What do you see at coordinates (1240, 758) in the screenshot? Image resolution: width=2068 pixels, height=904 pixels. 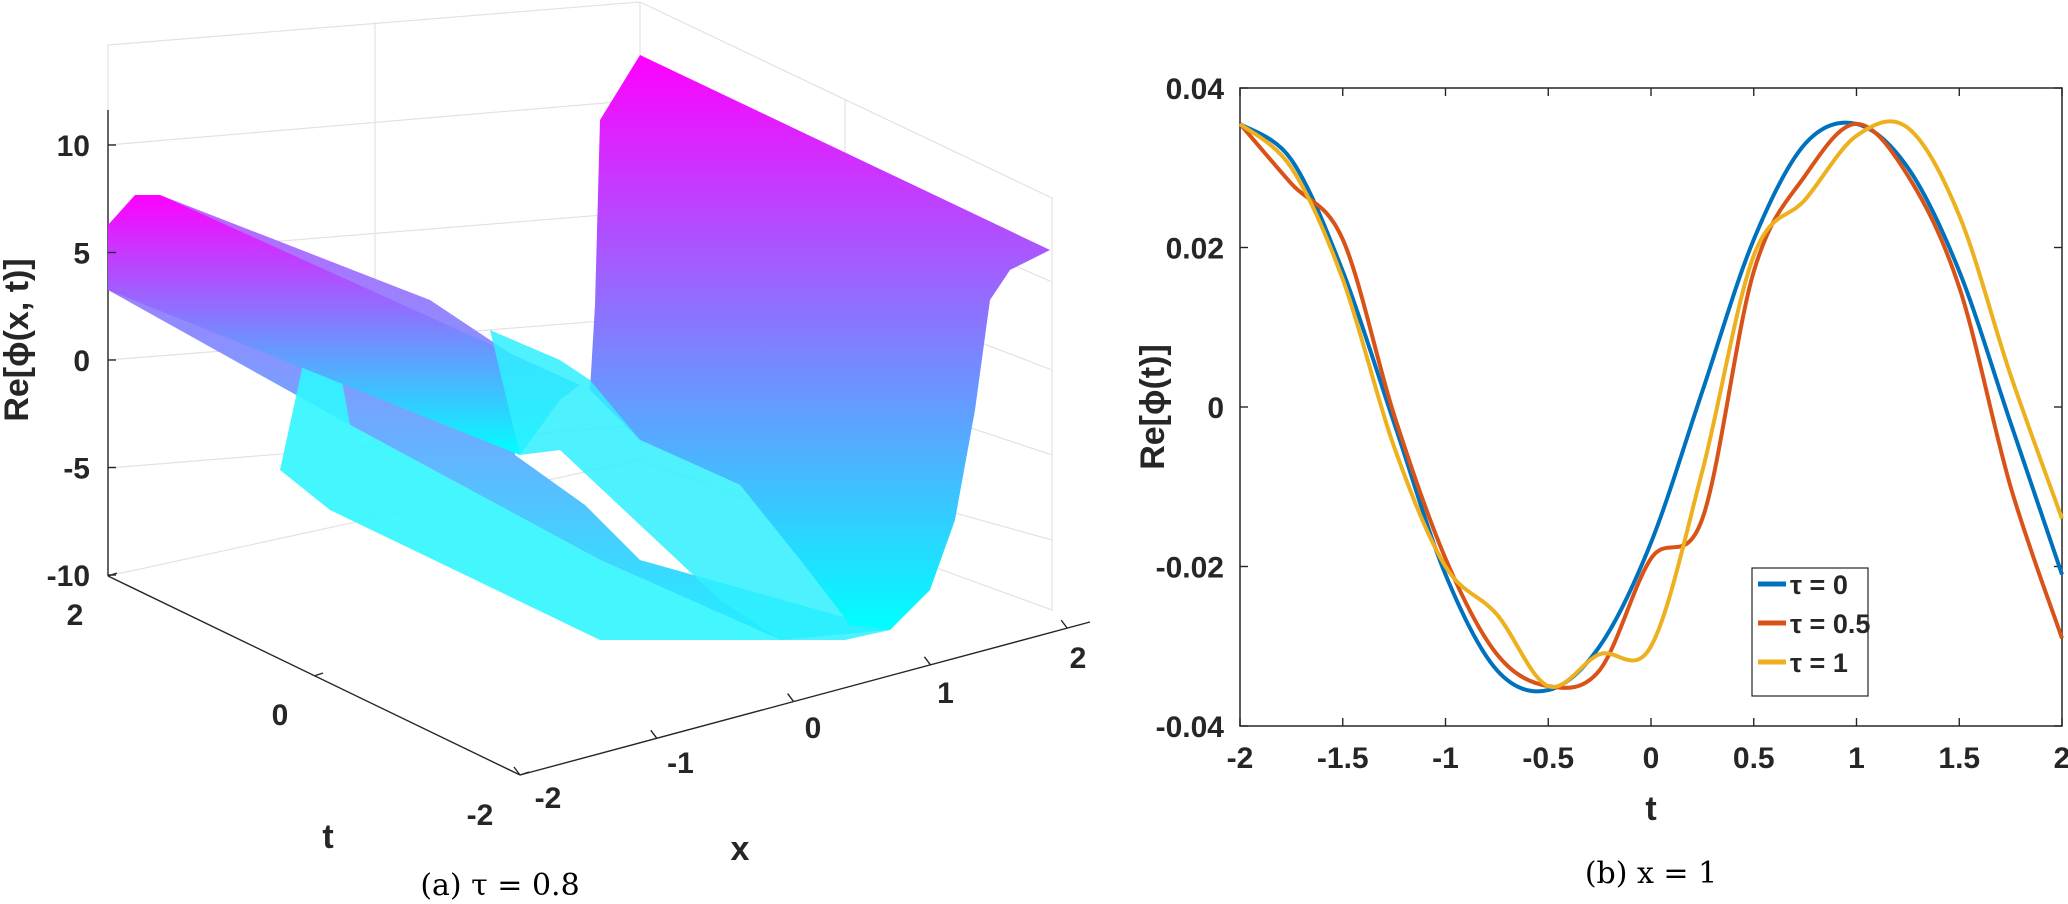 I see `x-tick-label-b: -2` at bounding box center [1240, 758].